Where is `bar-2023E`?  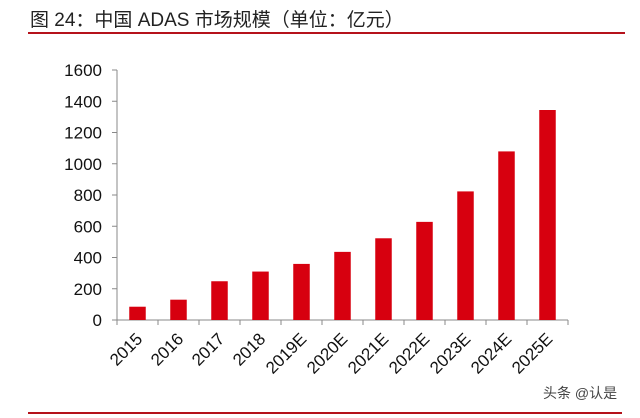
bar-2023E is located at coordinates (465, 255).